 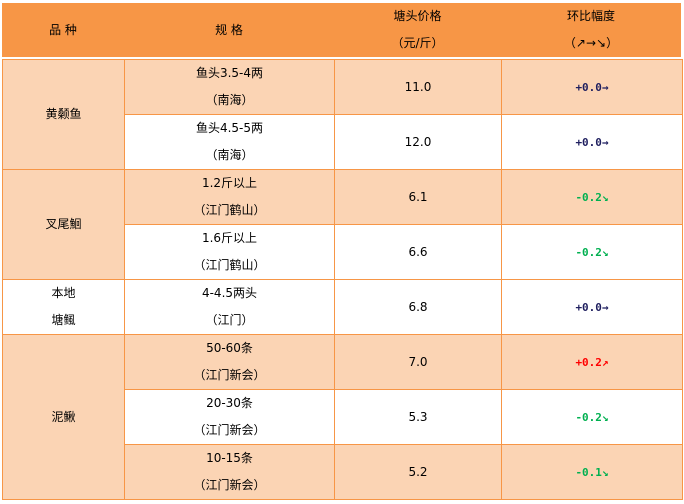 What do you see at coordinates (229, 142) in the screenshot?
I see `spec-cell: 鱼头4.5-5两 （南海）` at bounding box center [229, 142].